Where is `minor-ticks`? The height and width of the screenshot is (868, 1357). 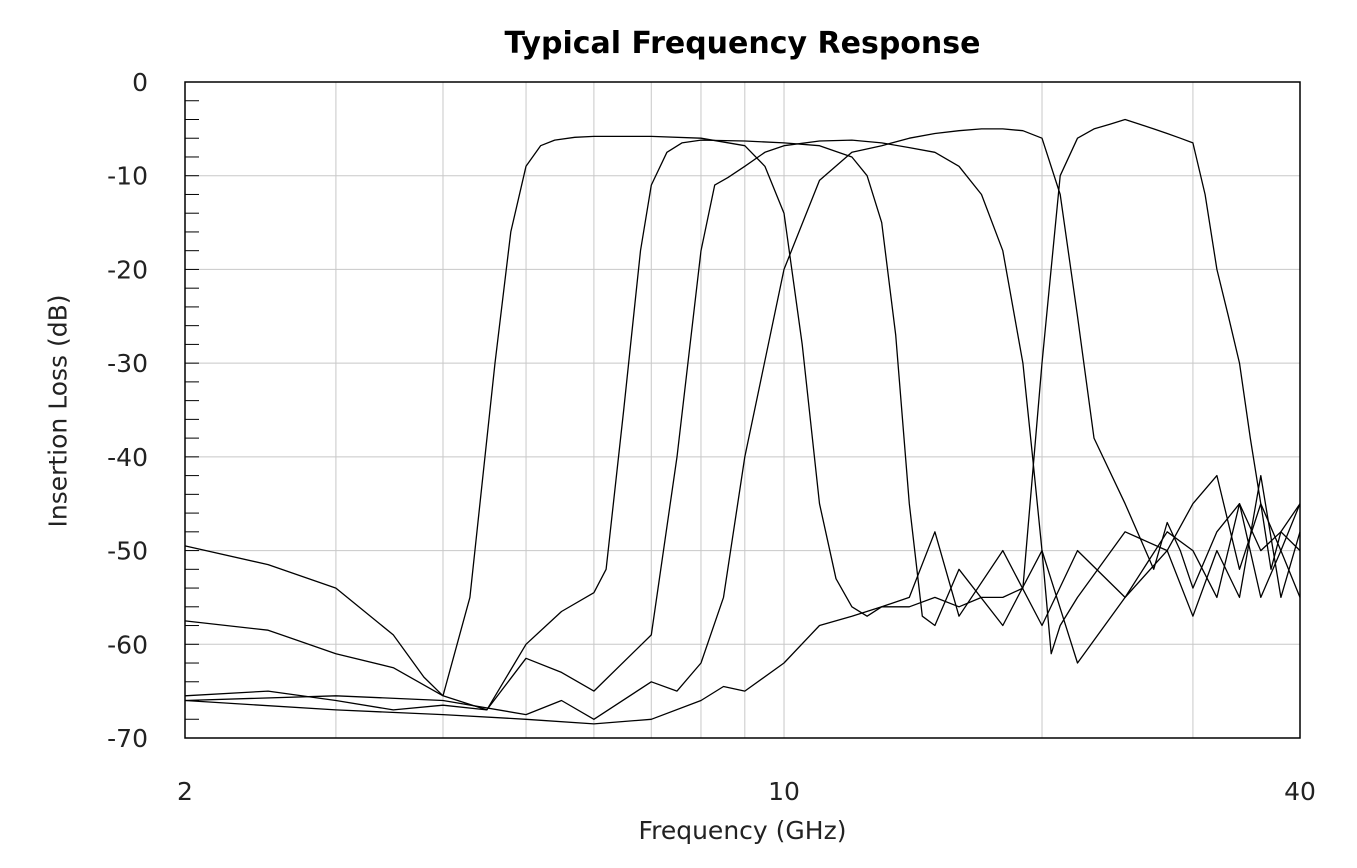 minor-ticks is located at coordinates (192, 410).